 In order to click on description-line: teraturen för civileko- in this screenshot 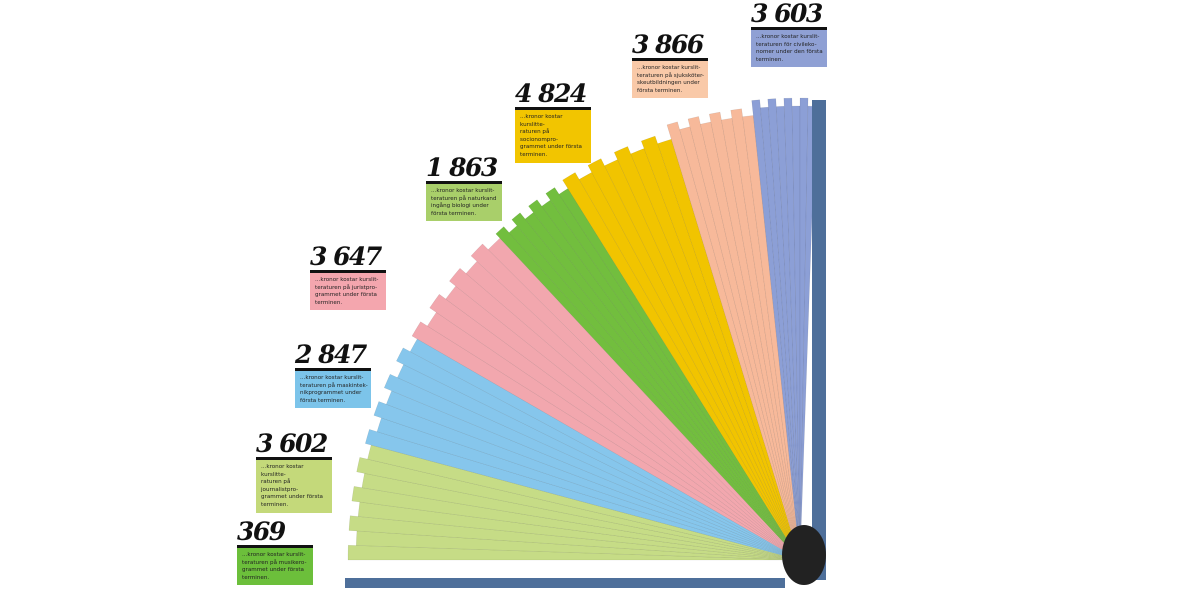, I will do `click(786, 44)`.